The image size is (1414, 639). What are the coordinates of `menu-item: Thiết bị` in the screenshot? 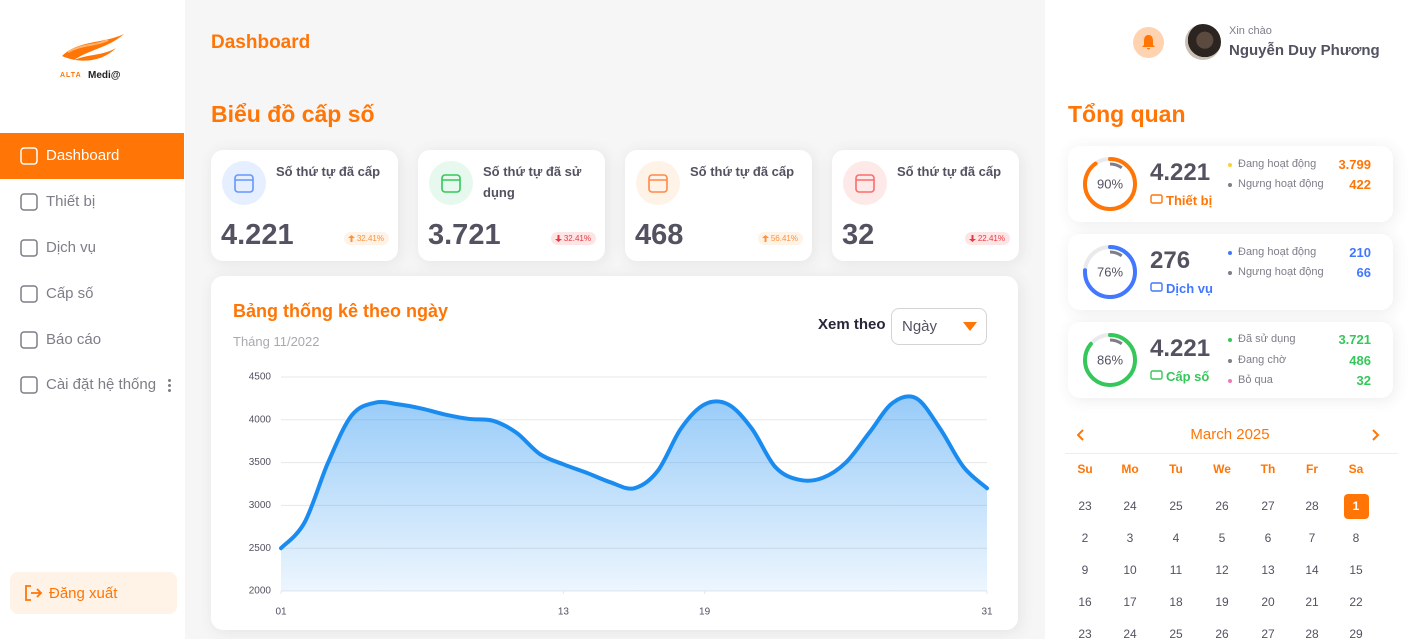 It's located at (92, 202).